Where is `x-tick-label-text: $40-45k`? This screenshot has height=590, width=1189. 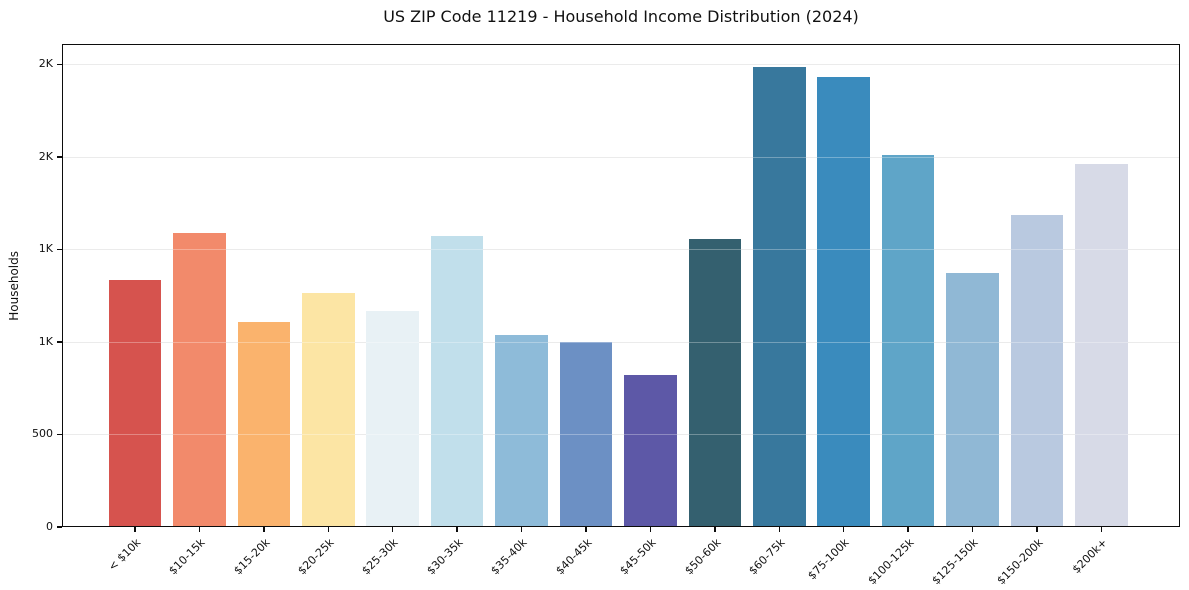 x-tick-label-text: $40-45k is located at coordinates (573, 557).